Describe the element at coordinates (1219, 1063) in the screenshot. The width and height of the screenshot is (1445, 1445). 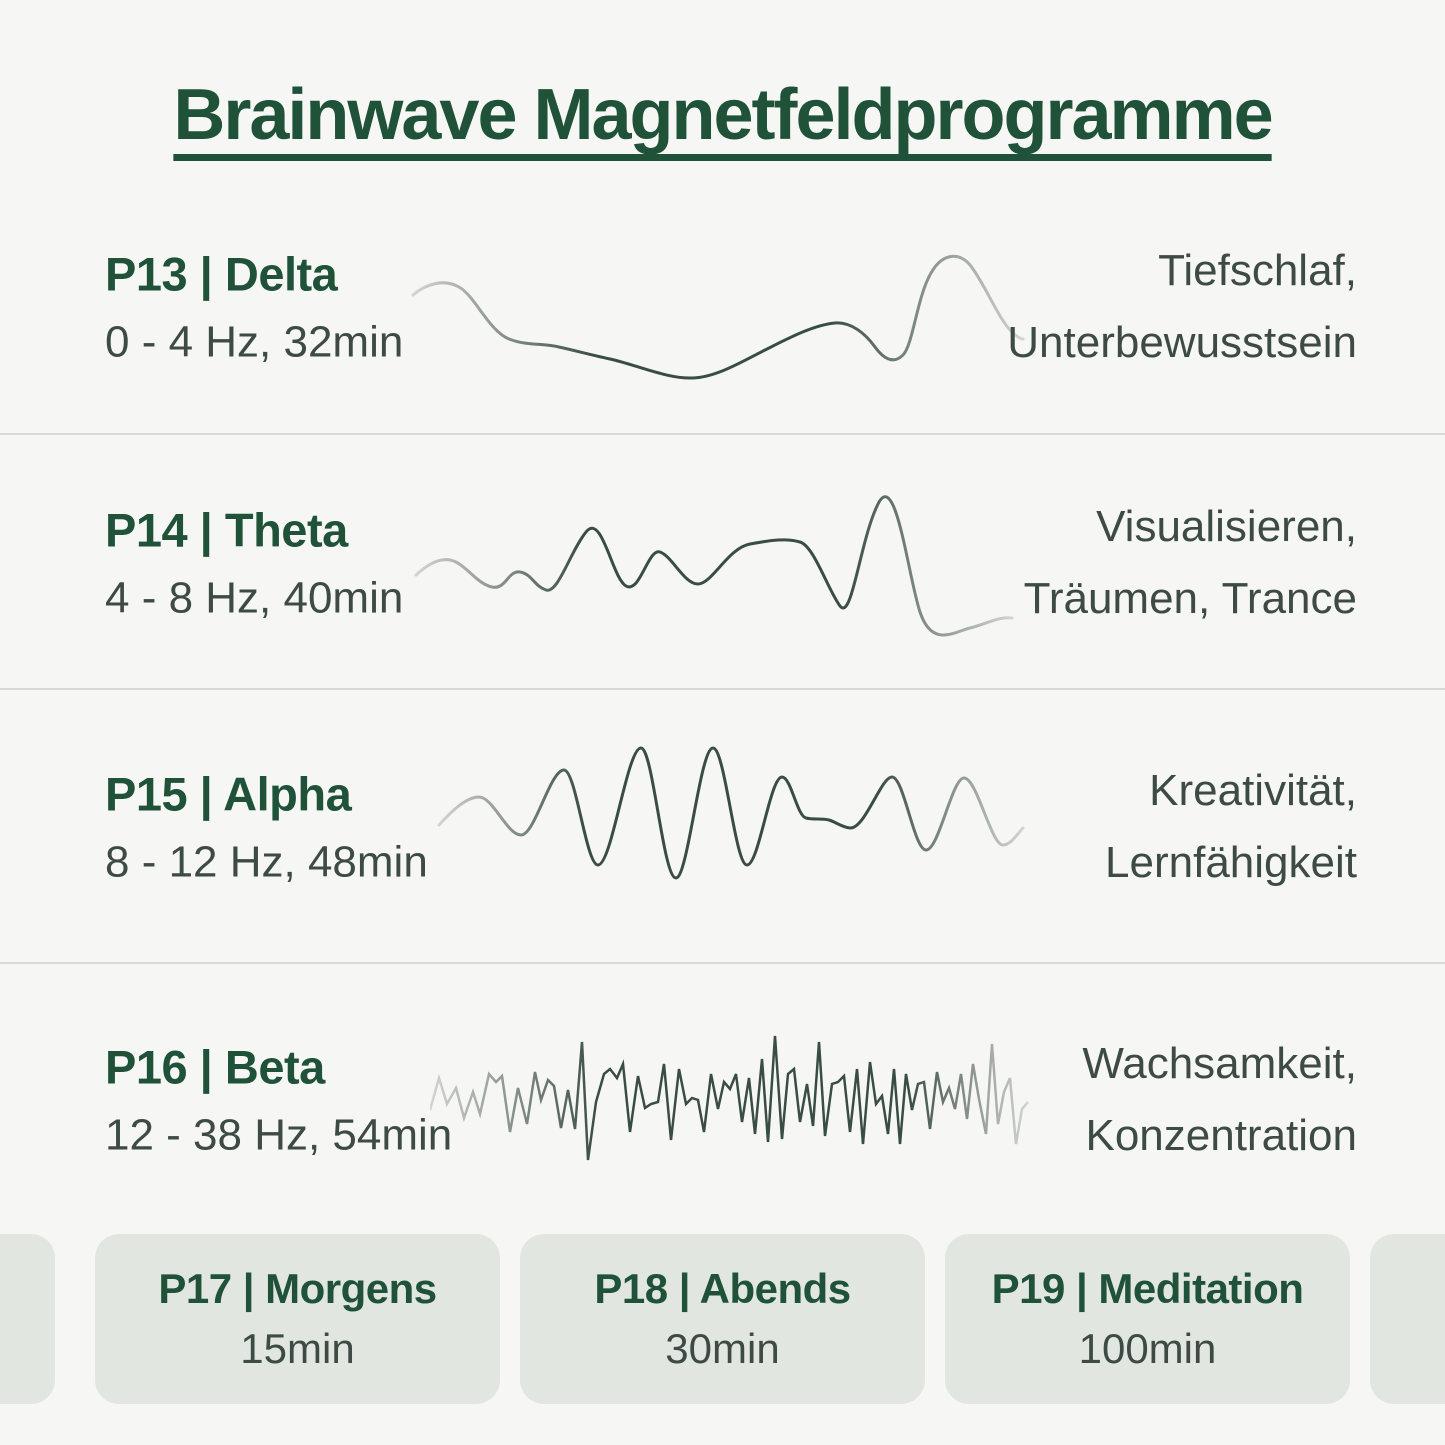
I see `benefit-line: Wachsamkeit,` at that location.